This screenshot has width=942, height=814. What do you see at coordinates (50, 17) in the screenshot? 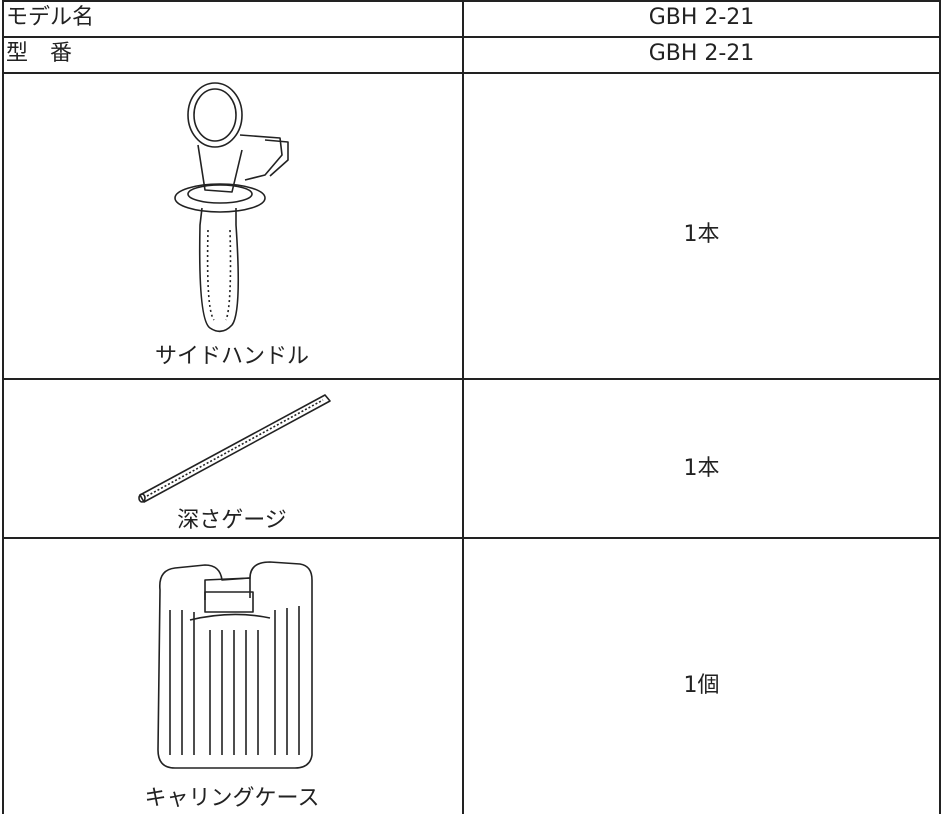
I see `row-label: モデル名` at bounding box center [50, 17].